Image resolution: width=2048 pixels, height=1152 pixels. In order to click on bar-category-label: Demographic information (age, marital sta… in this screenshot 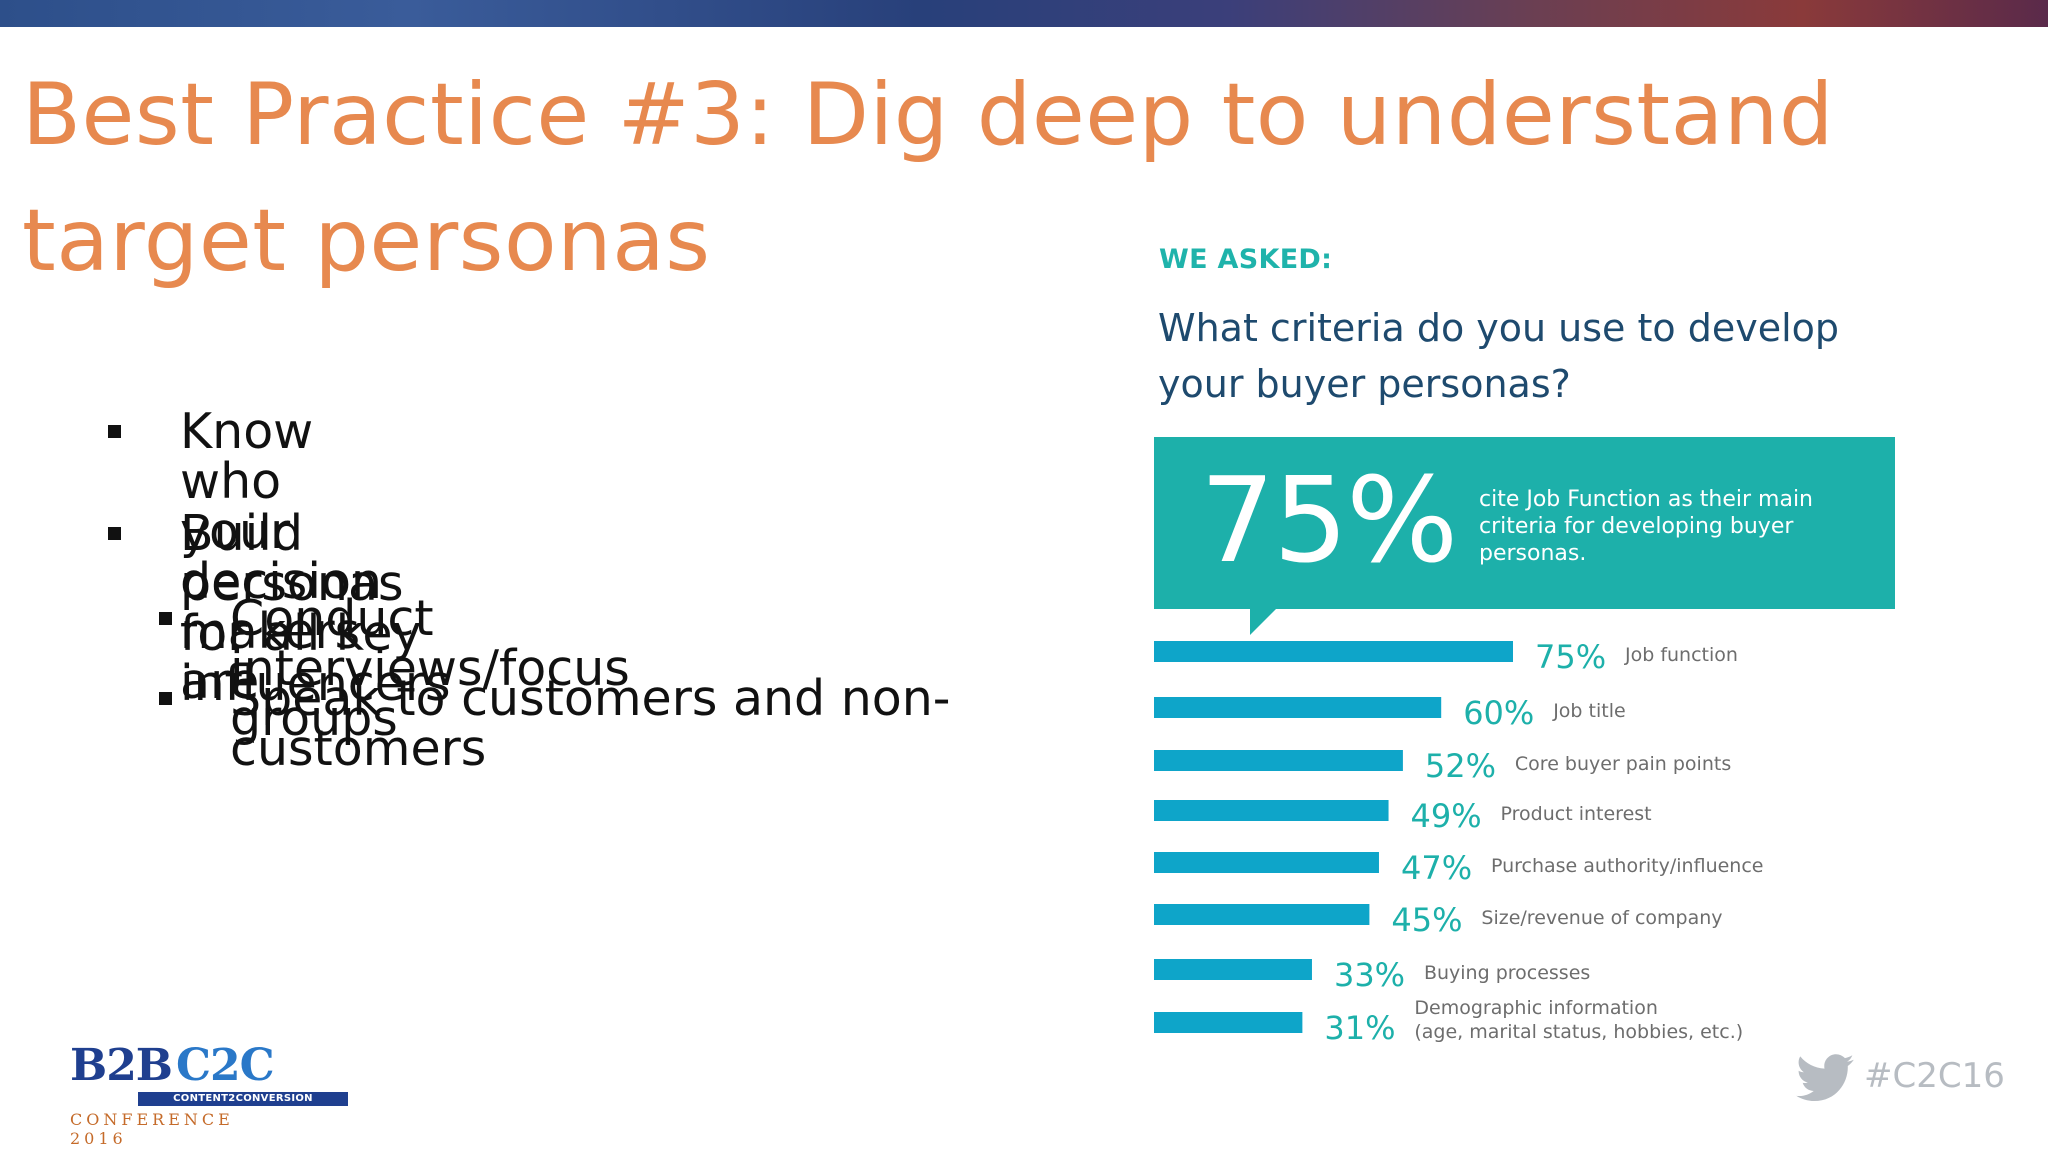, I will do `click(1578, 1020)`.